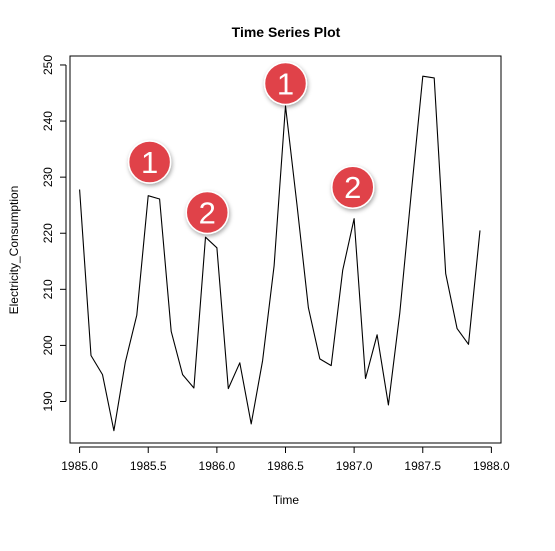 This screenshot has height=551, width=555. Describe the element at coordinates (148, 466) in the screenshot. I see `x-tick-label: 1985.5` at that location.